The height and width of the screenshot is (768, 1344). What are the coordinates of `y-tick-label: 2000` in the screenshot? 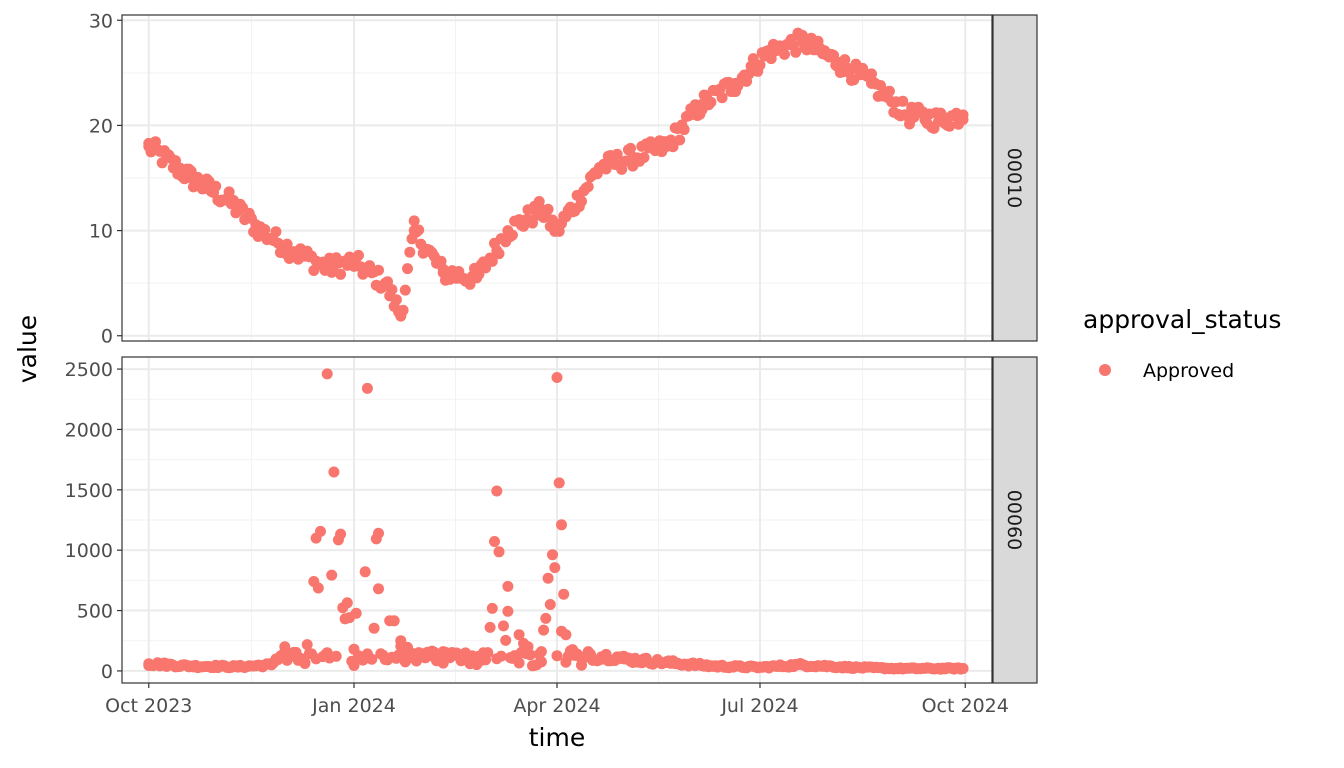 It's located at (89, 430).